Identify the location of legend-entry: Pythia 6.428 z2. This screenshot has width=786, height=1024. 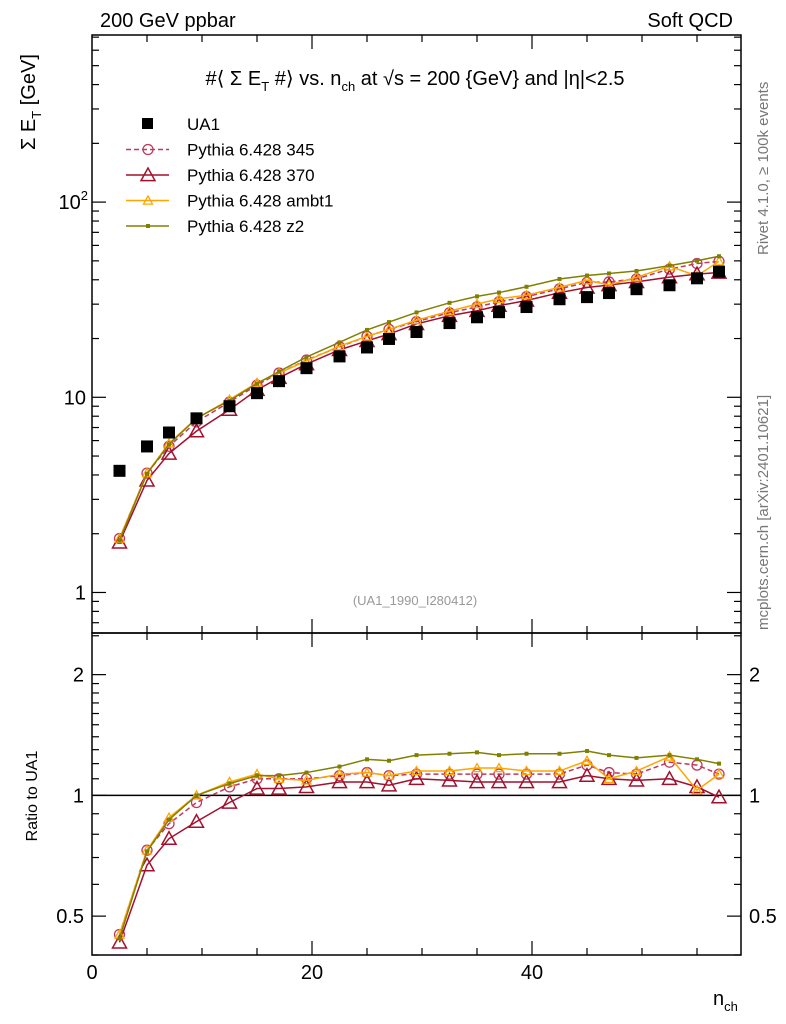
(215, 226).